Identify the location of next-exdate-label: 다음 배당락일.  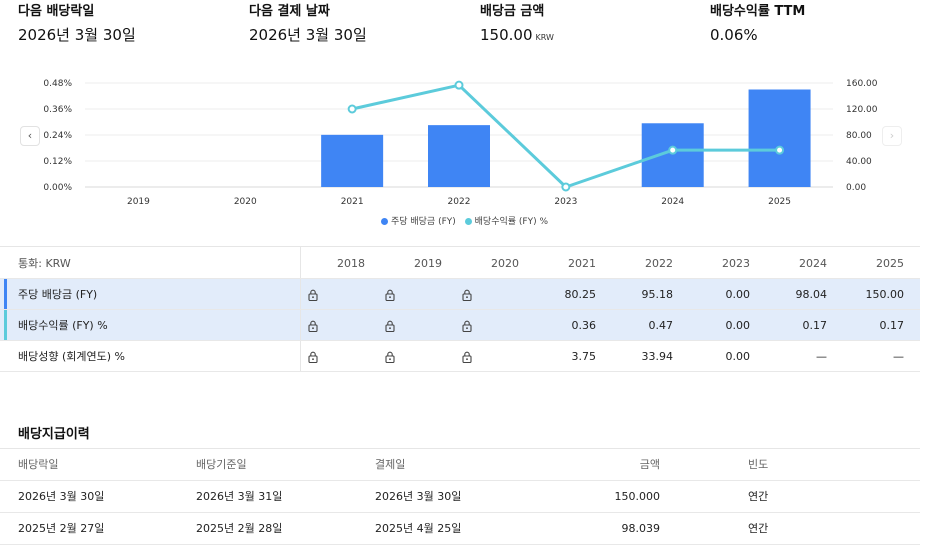
(56, 11).